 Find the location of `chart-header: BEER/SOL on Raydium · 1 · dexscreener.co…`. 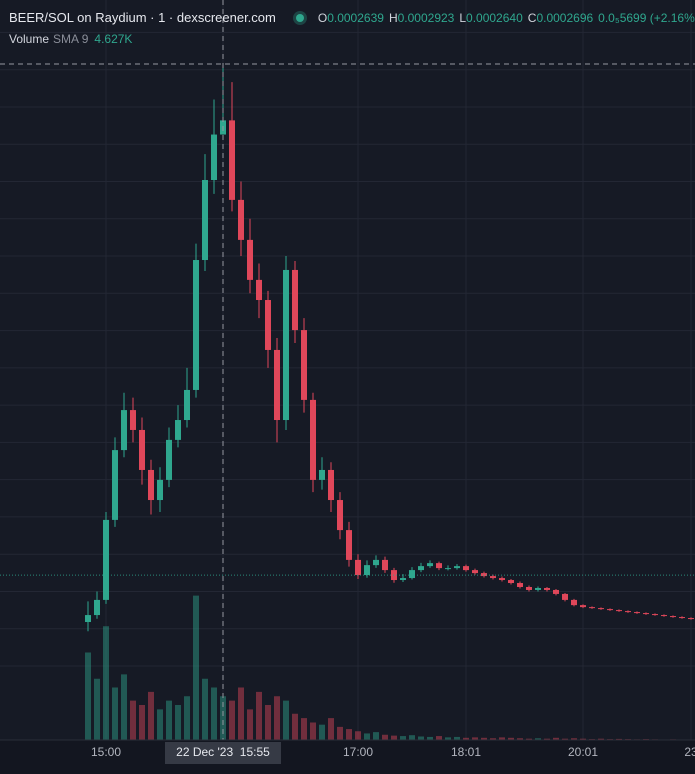

chart-header: BEER/SOL on Raydium · 1 · dexscreener.co… is located at coordinates (352, 17).